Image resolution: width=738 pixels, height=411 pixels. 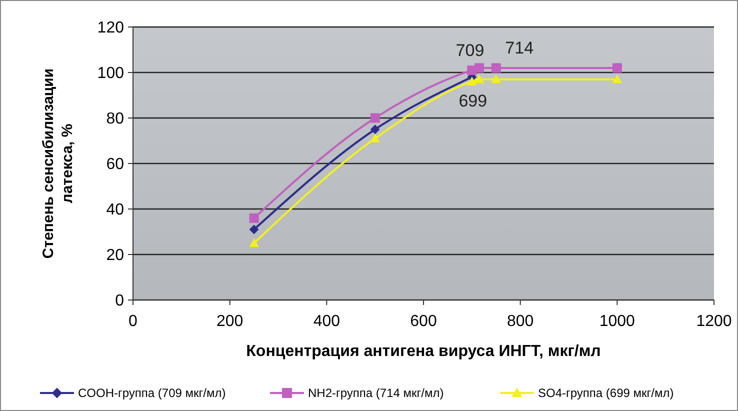 I want to click on y-tick-label: 120, so click(x=110, y=28).